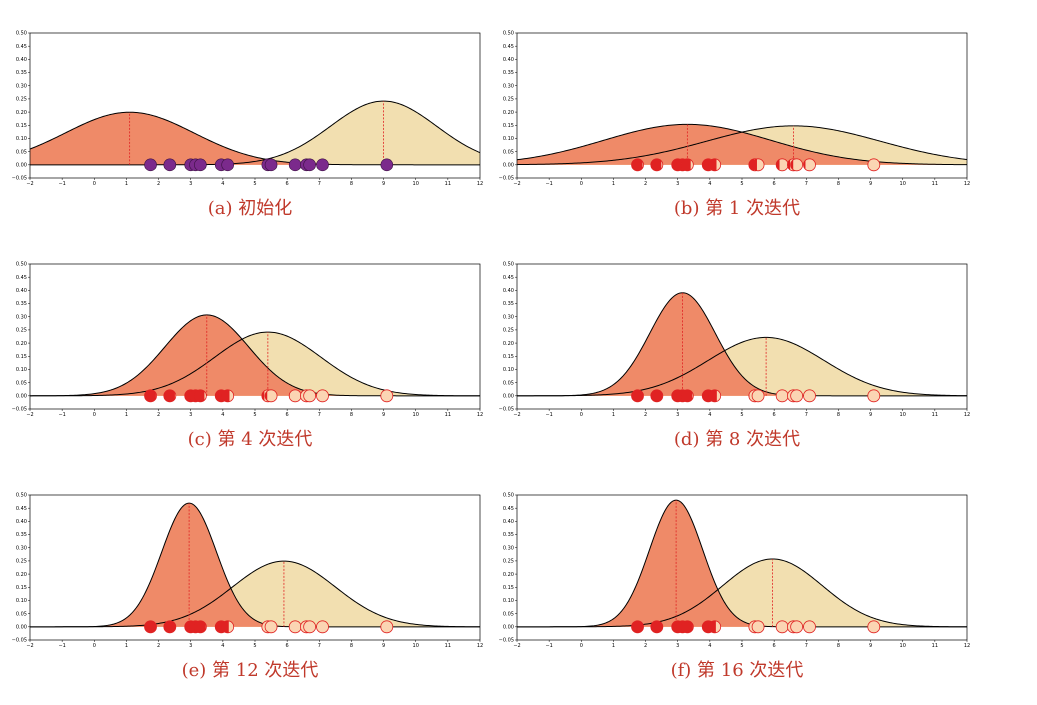 The height and width of the screenshot is (705, 1037). I want to click on x-tick-label: 3, so click(677, 415).